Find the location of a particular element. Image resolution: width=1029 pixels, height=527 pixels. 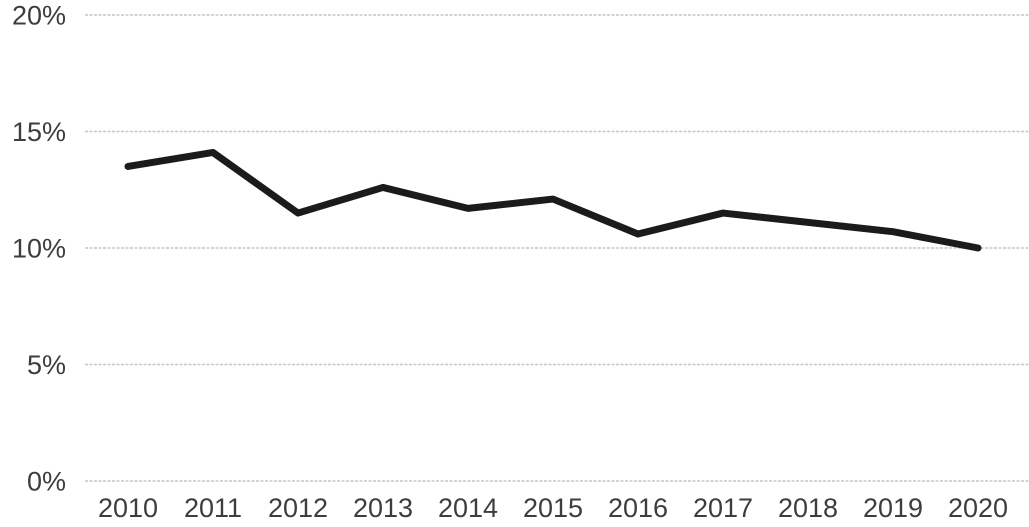

y-axis-tick-labels: 0% 5% 10% 15% 20% is located at coordinates (39, 249).